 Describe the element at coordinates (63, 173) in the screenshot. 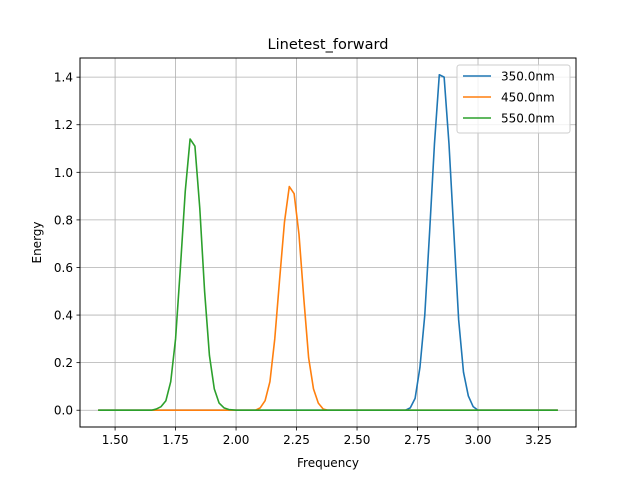

I see `y-tick-label: 1.0` at that location.